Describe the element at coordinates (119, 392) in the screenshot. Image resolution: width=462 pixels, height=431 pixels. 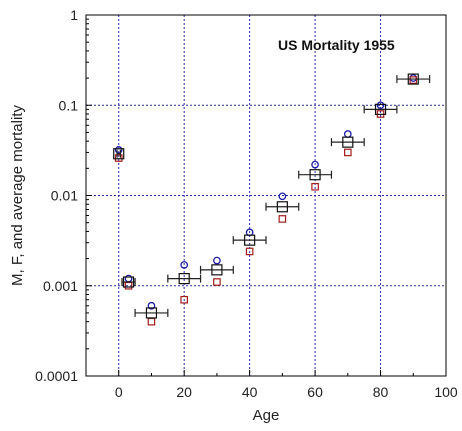
I see `x-tick-label: 0` at that location.